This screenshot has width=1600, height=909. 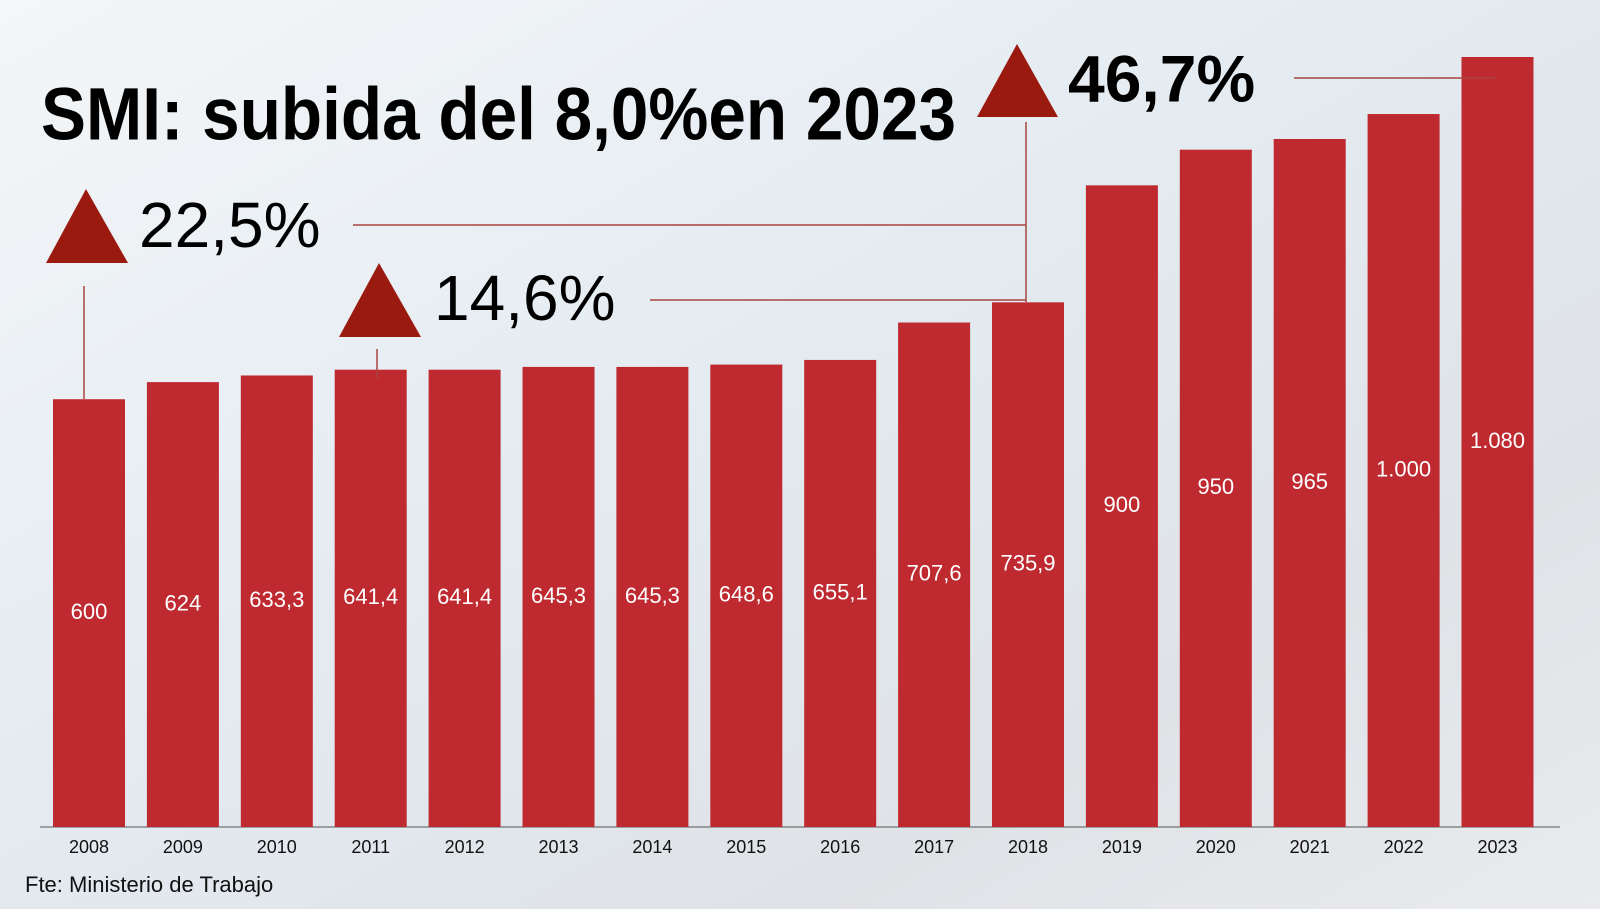 I want to click on x-tick-label: 2011, so click(x=370, y=847).